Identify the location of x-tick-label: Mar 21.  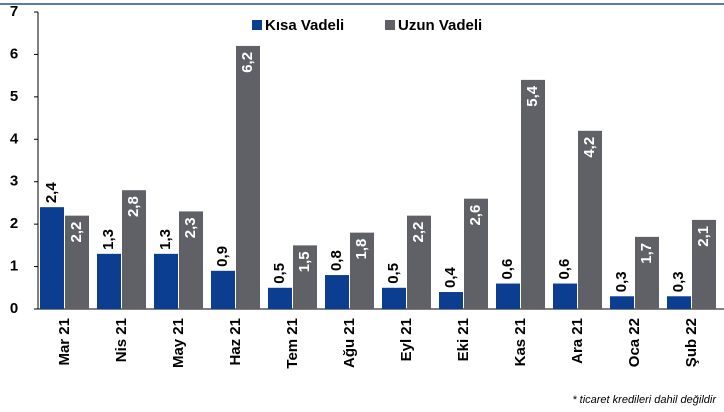
(64, 342).